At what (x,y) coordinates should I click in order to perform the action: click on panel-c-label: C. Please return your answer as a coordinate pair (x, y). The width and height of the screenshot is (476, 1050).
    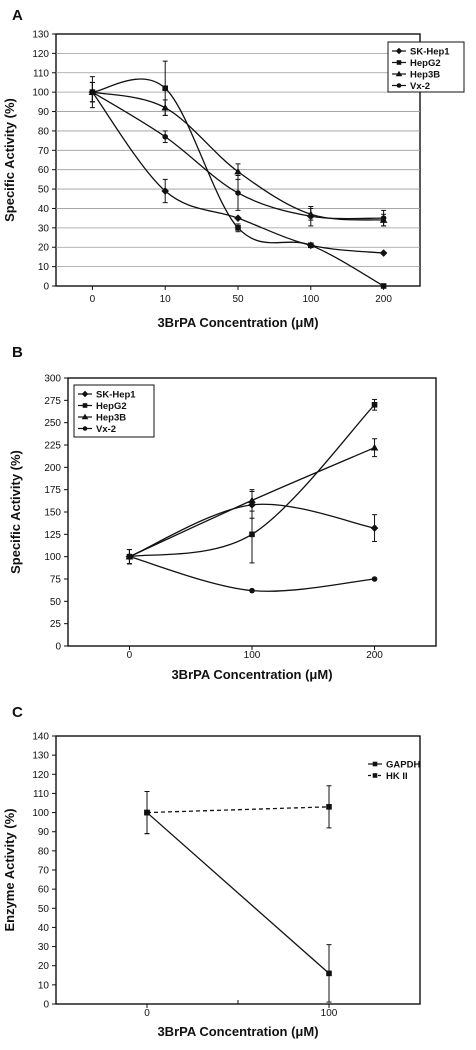
    Looking at the image, I should click on (17, 712).